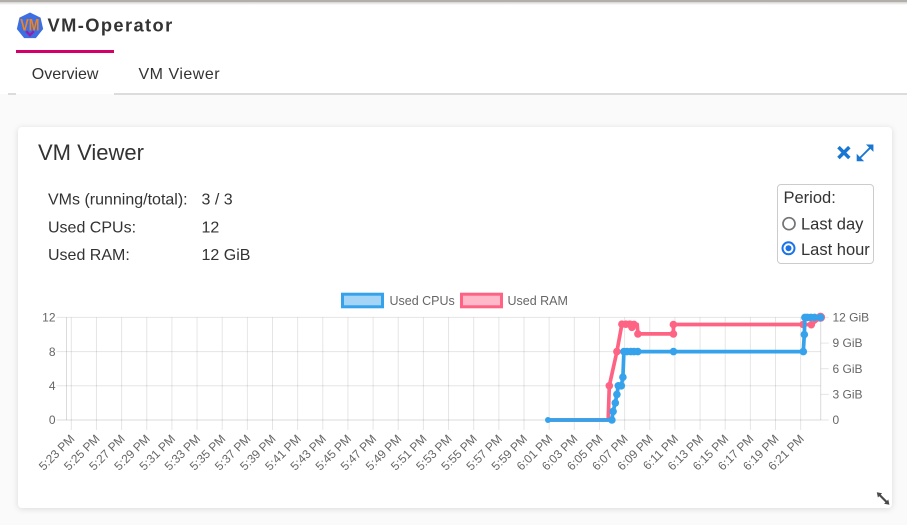 This screenshot has width=907, height=525. What do you see at coordinates (92, 227) in the screenshot?
I see `svg-text: Used CPUs:` at bounding box center [92, 227].